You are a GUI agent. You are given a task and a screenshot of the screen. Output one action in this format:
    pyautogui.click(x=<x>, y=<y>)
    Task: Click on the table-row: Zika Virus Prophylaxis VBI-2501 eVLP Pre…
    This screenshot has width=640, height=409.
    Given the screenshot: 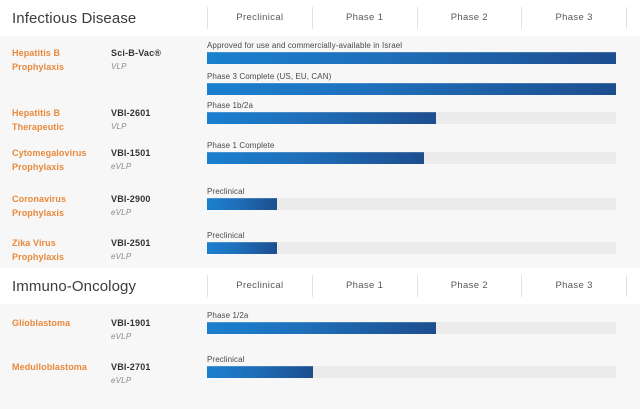 What is the action you would take?
    pyautogui.click(x=320, y=247)
    